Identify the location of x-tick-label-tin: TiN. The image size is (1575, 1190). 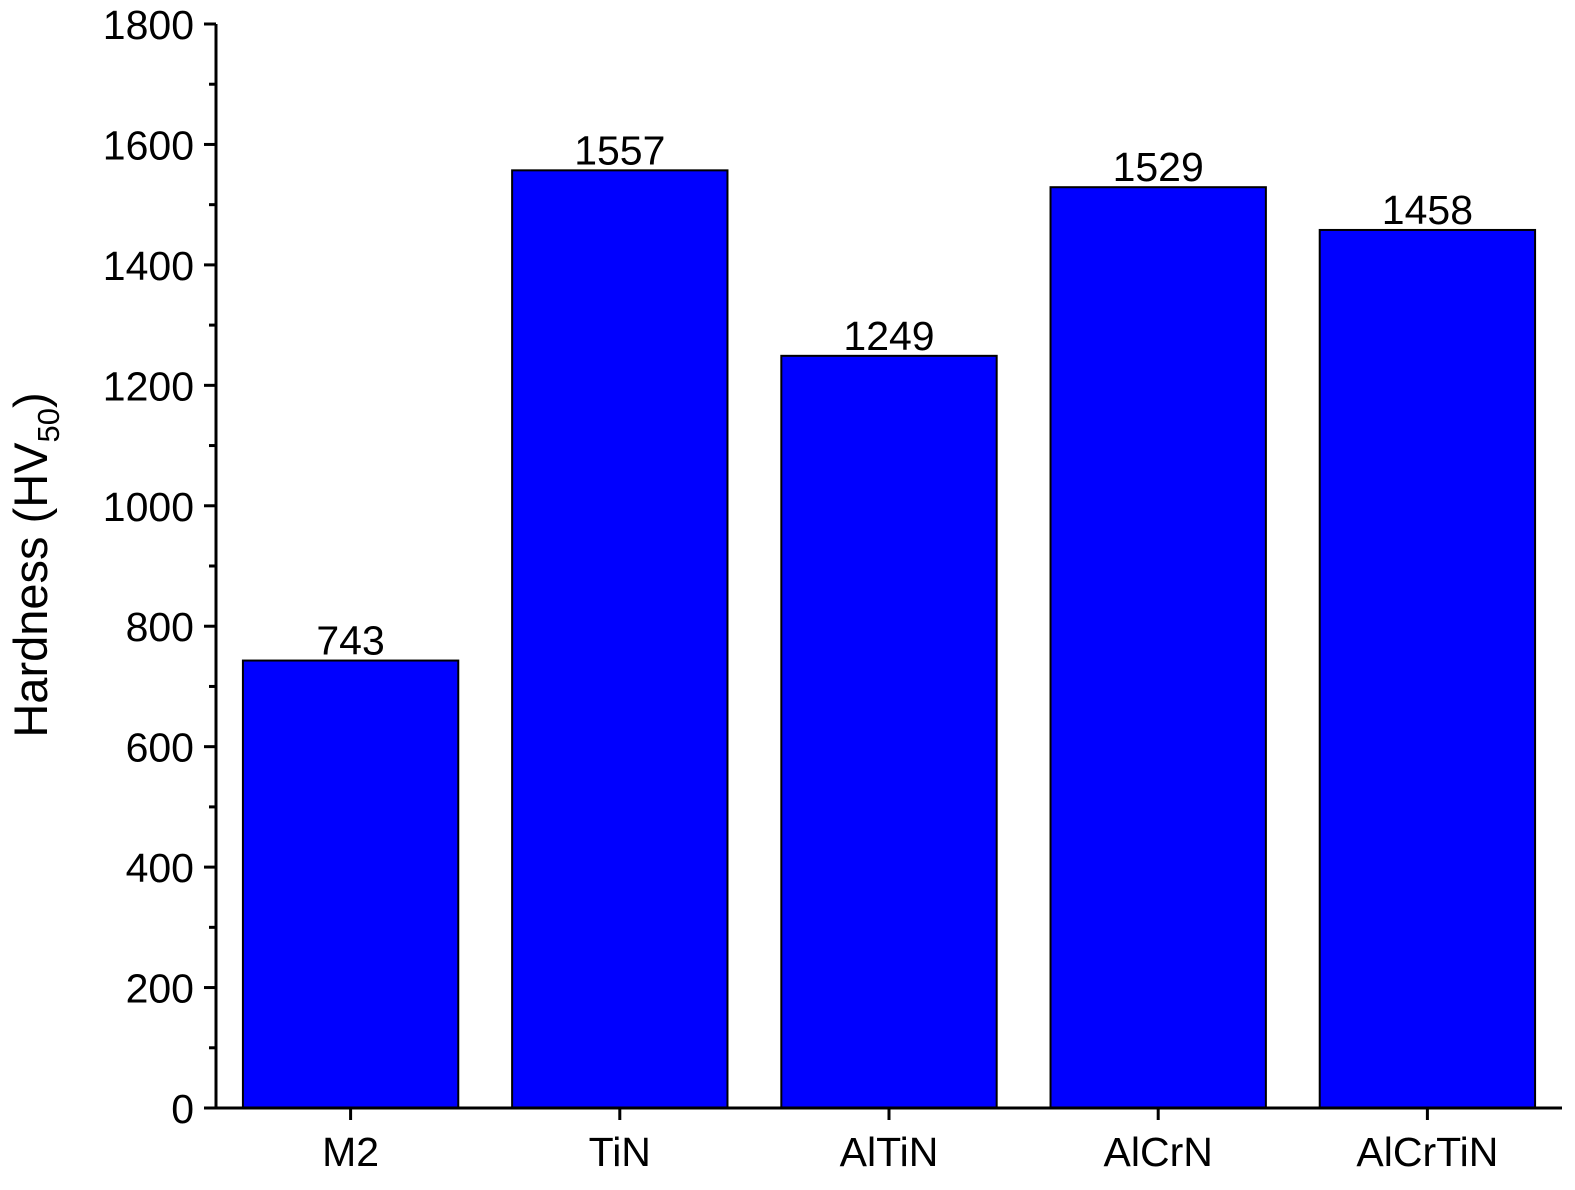
(620, 1152).